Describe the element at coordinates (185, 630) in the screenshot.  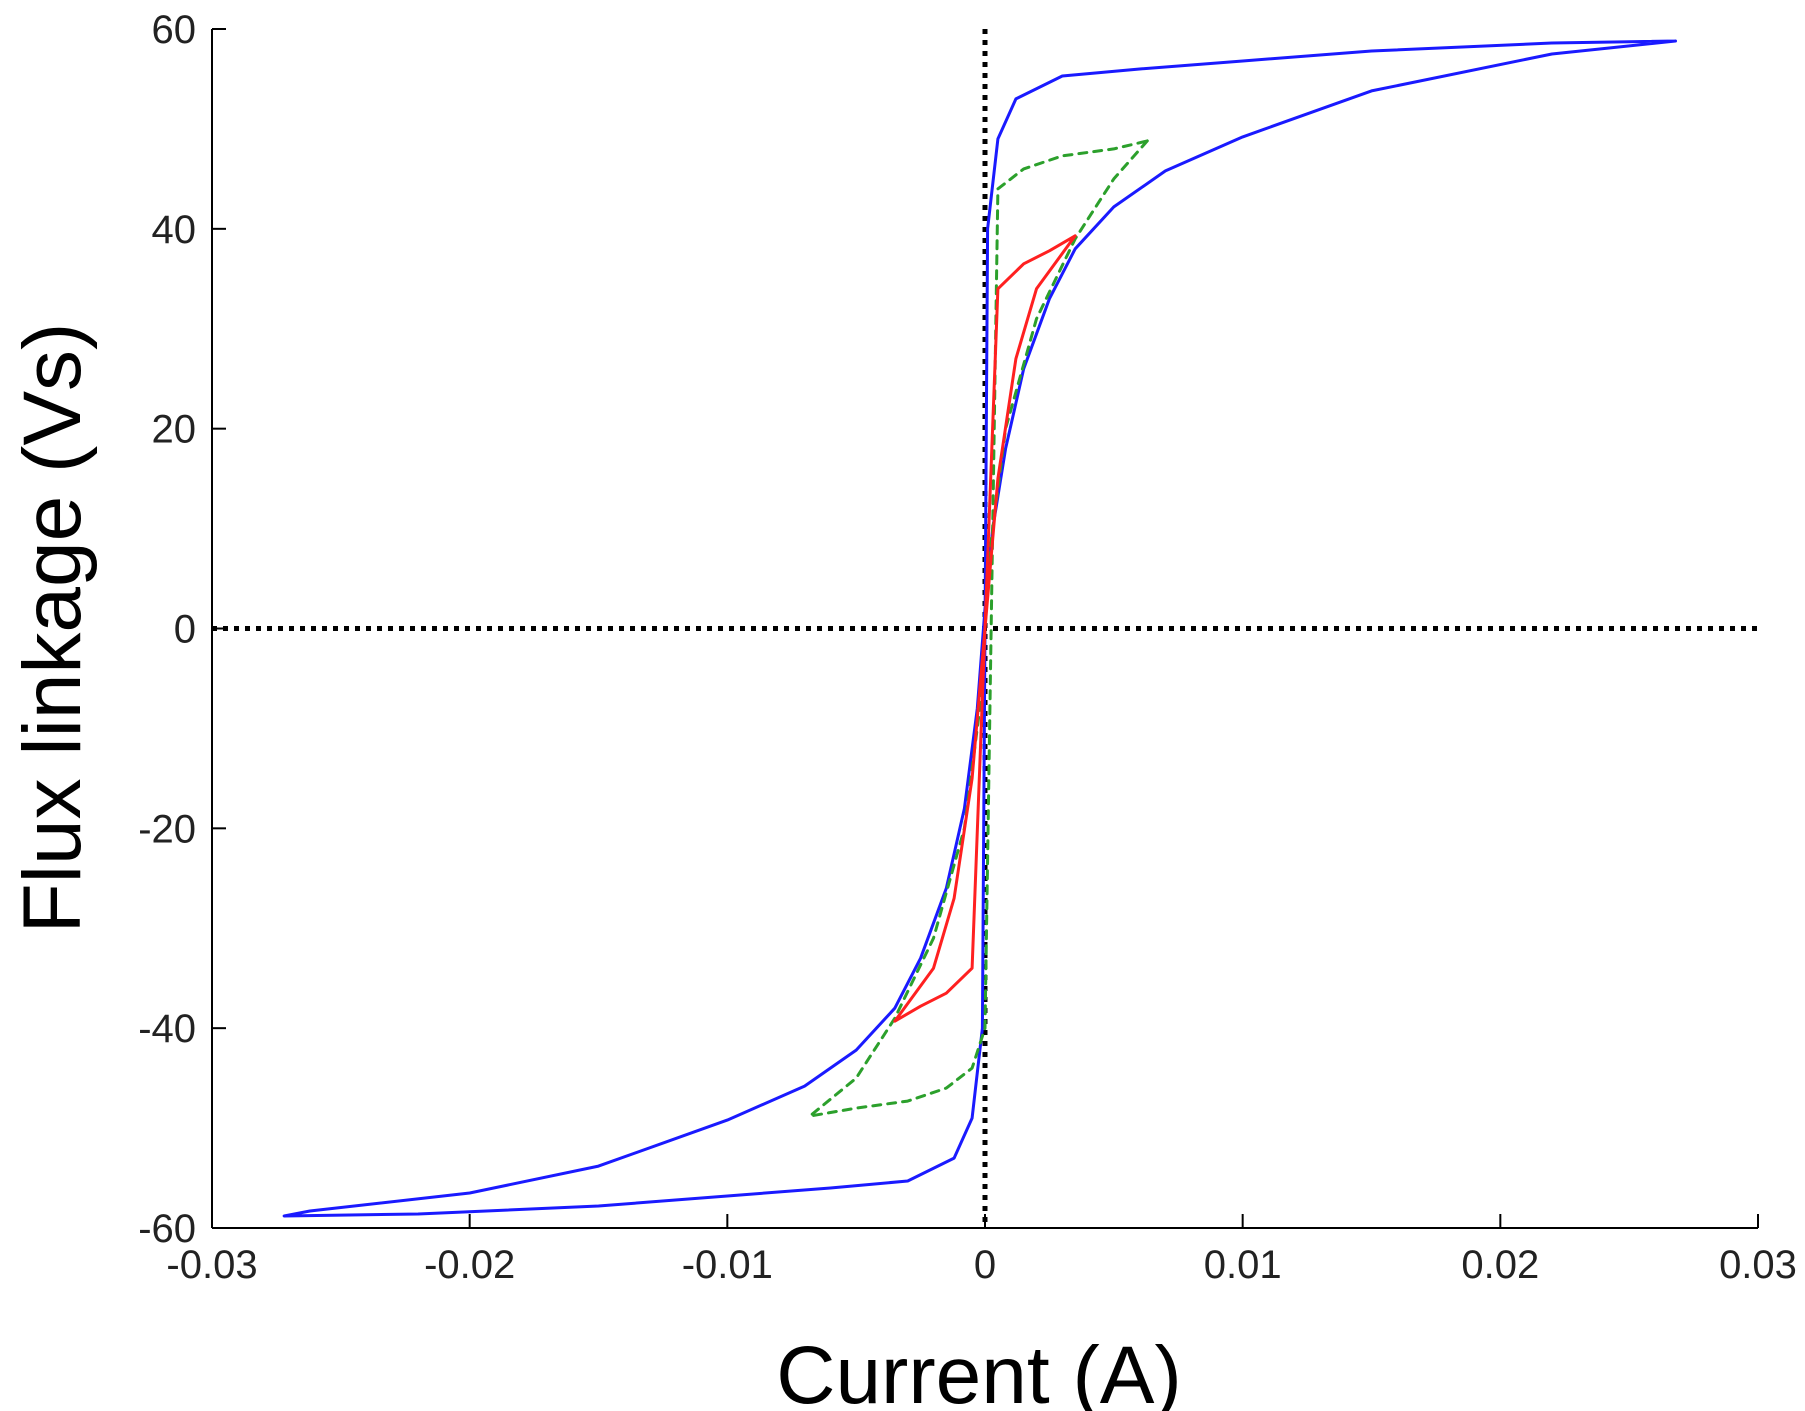
I see `y-tick-label: 0` at that location.